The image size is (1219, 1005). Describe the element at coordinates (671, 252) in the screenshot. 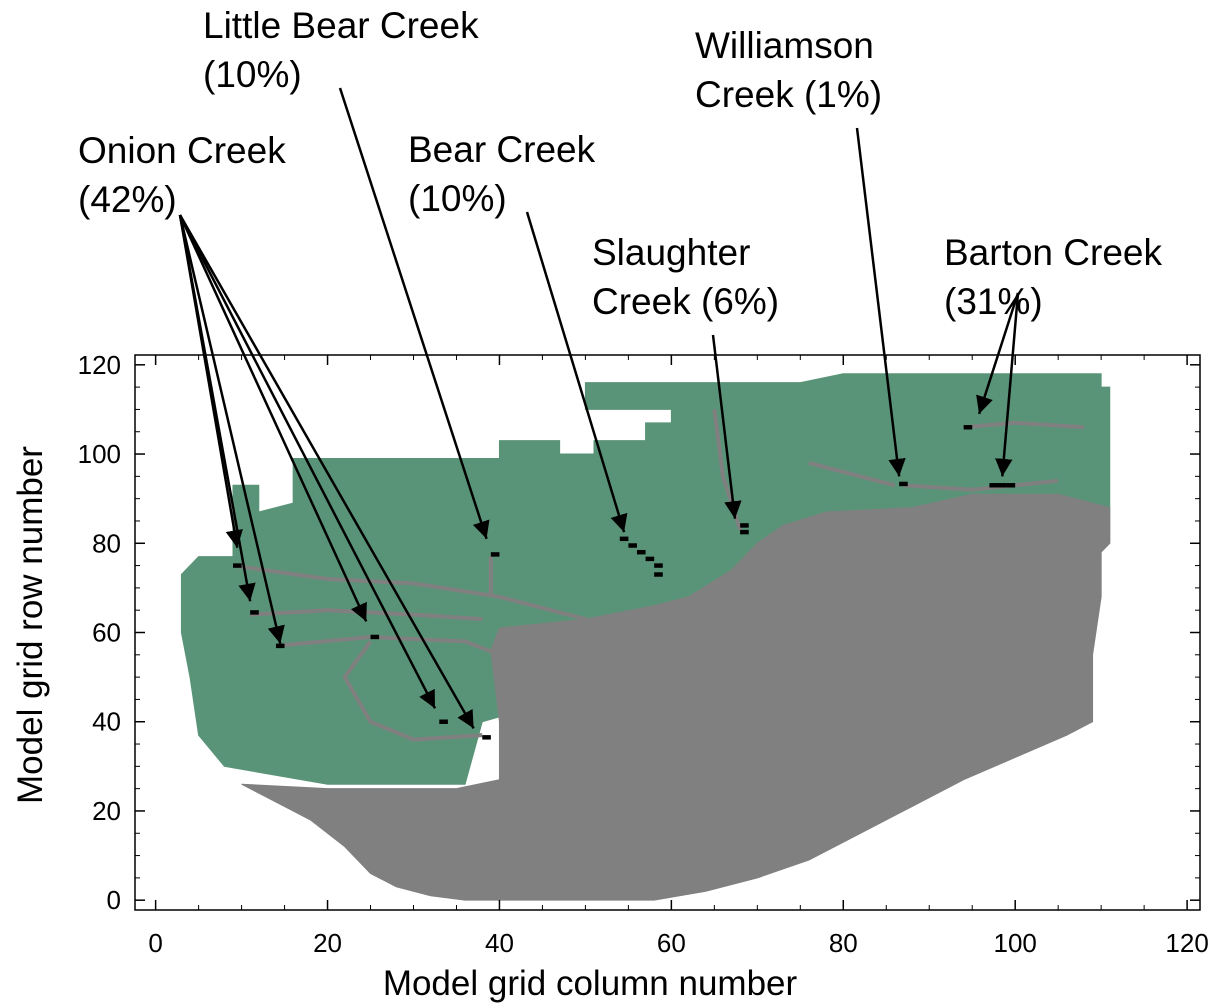

I see `annotation-label: Slaughter` at that location.